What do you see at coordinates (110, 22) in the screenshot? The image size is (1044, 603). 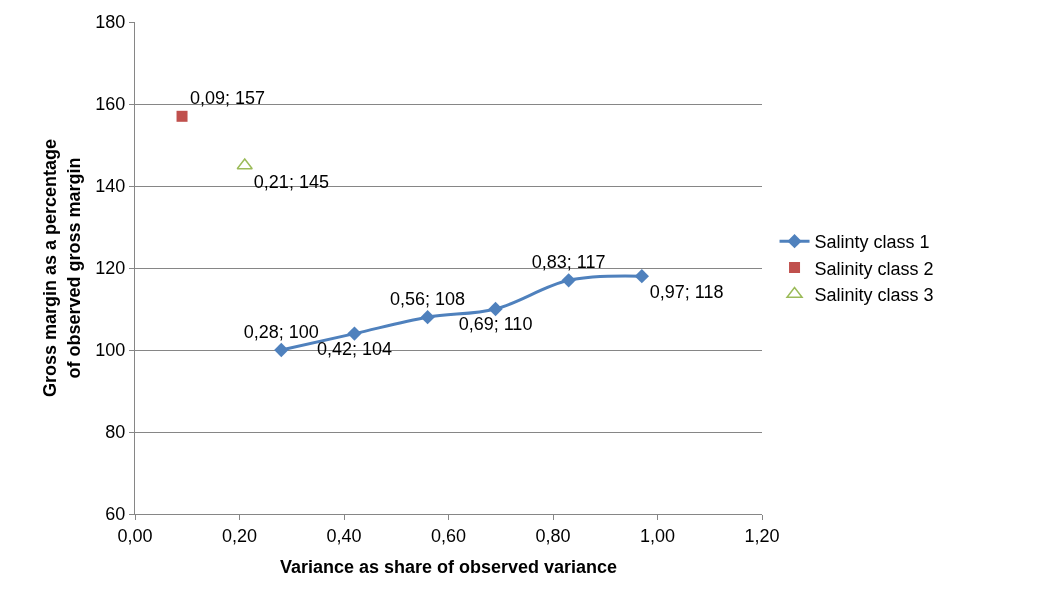 I see `y-tick-label: 180` at bounding box center [110, 22].